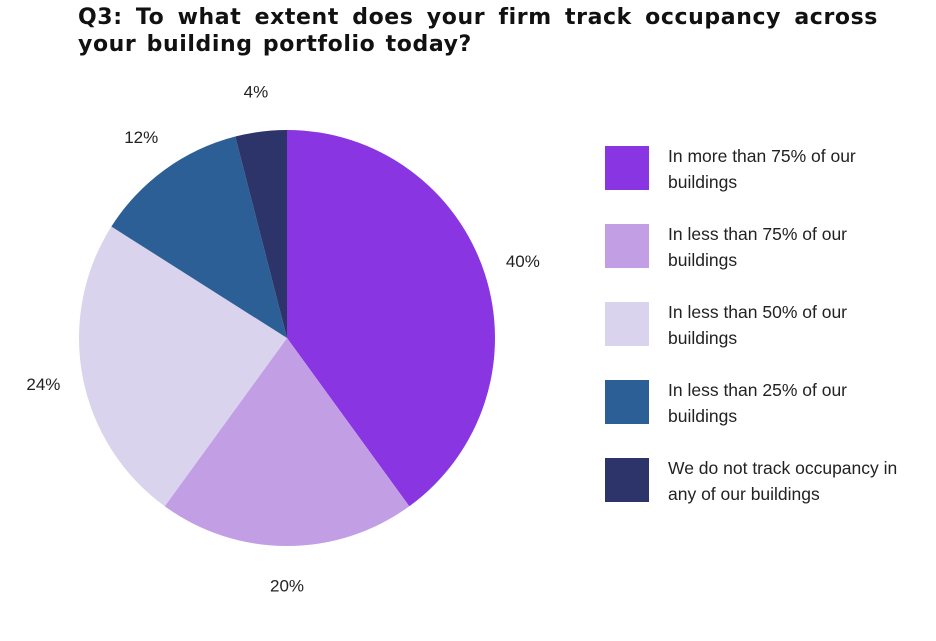 This screenshot has height=641, width=936. What do you see at coordinates (287, 586) in the screenshot?
I see `slice-value-label: 20%` at bounding box center [287, 586].